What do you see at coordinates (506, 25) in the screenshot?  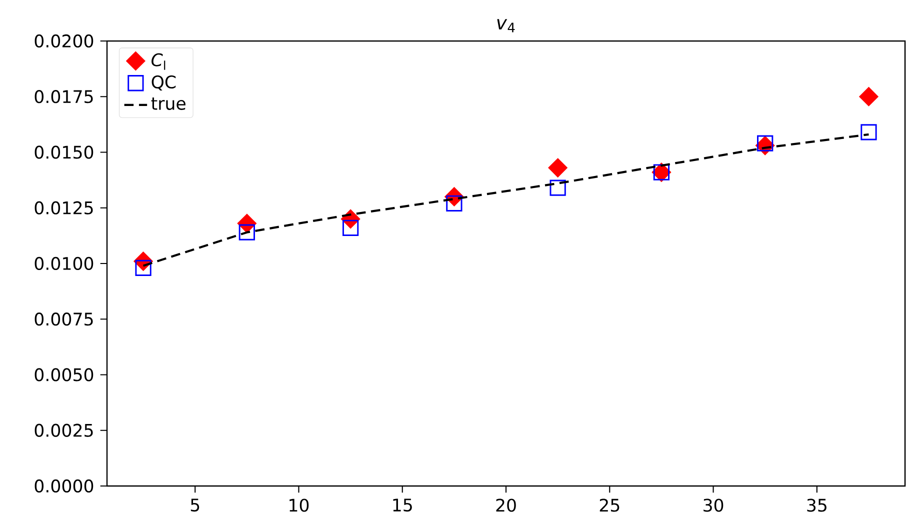 I see `chart-title: v$_{4}$` at bounding box center [506, 25].